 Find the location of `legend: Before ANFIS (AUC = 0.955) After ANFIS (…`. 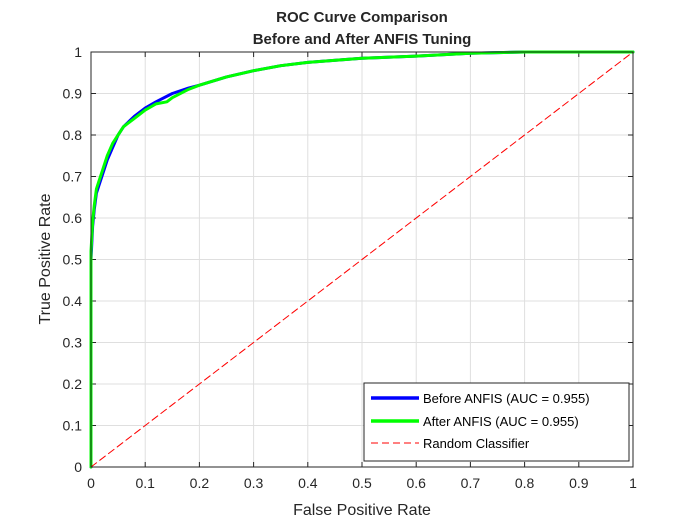

legend: Before ANFIS (AUC = 0.955) After ANFIS (… is located at coordinates (496, 422).